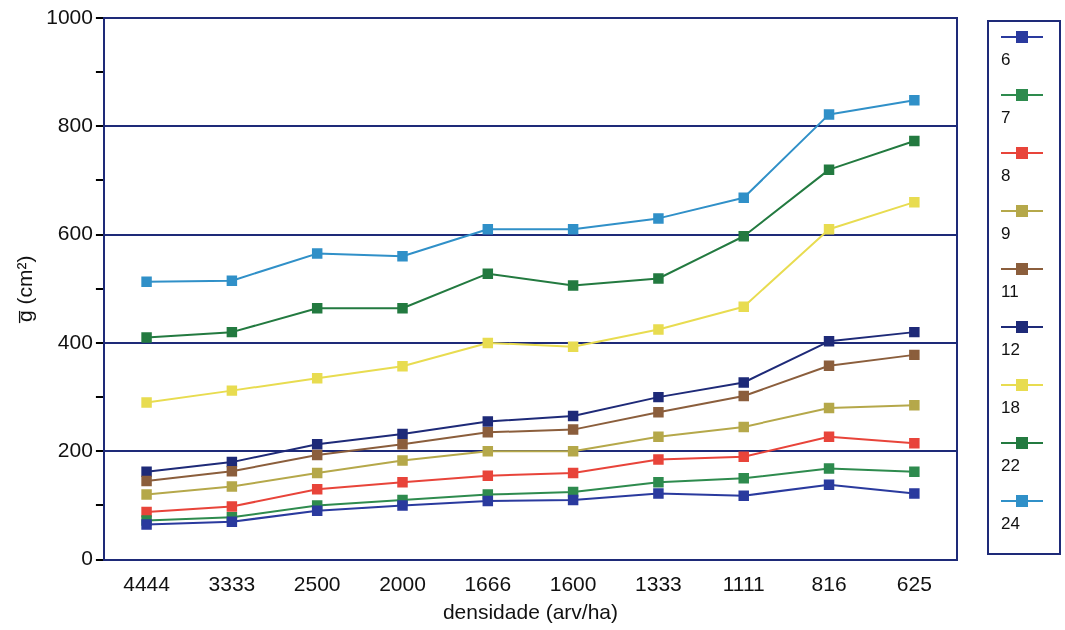 This screenshot has height=630, width=1065. I want to click on y-tick-label: 800, so click(75, 125).